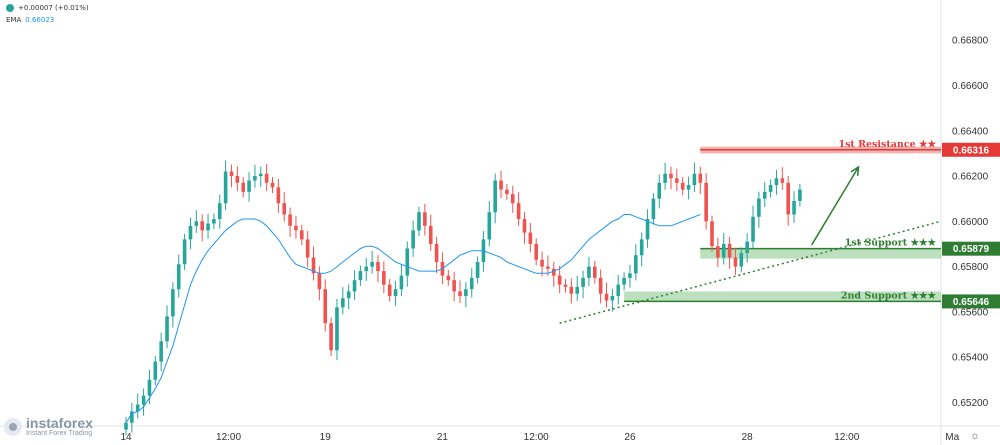 This screenshot has height=445, width=1000. I want to click on bullish-arrow-line, so click(835, 206).